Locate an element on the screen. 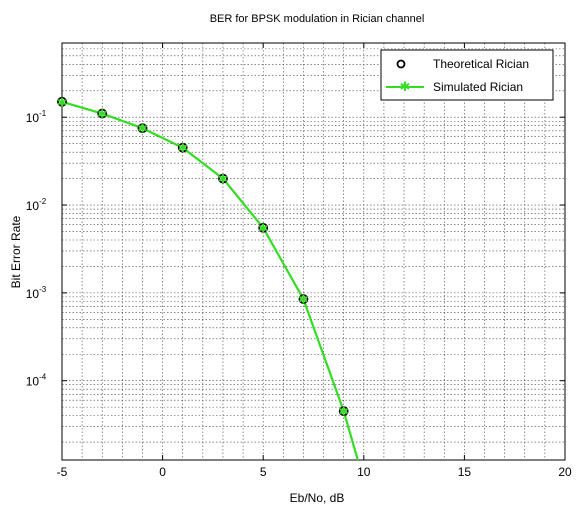 The height and width of the screenshot is (508, 576). legend-marker-theoretical is located at coordinates (401, 64).